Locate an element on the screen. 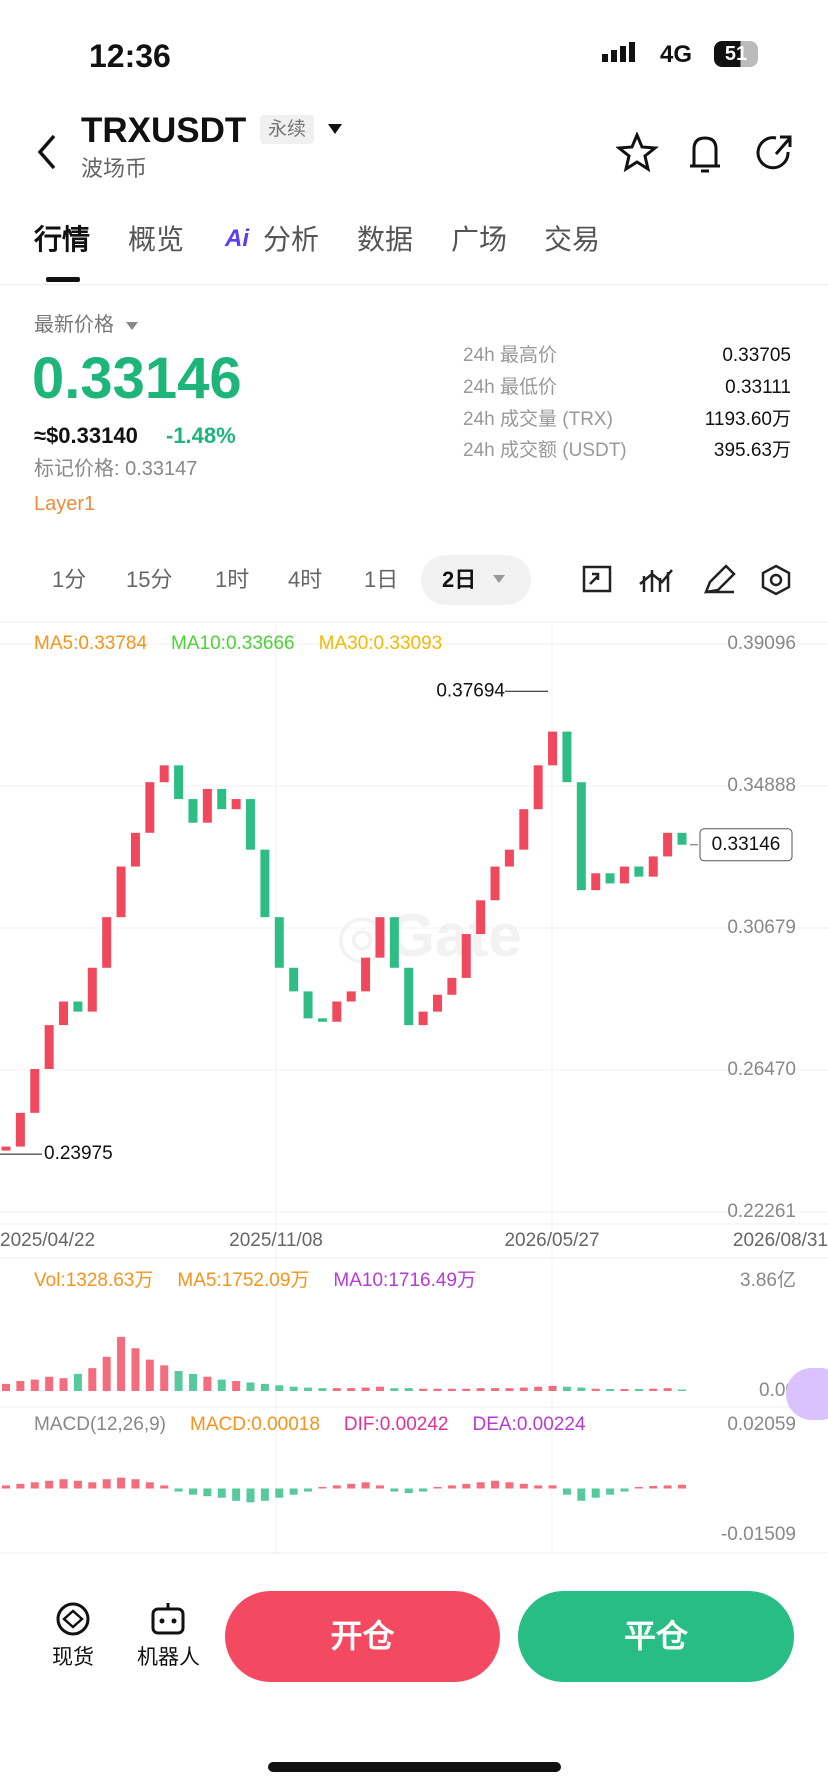 The width and height of the screenshot is (828, 1792). close-button: 平仓 is located at coordinates (656, 1636).